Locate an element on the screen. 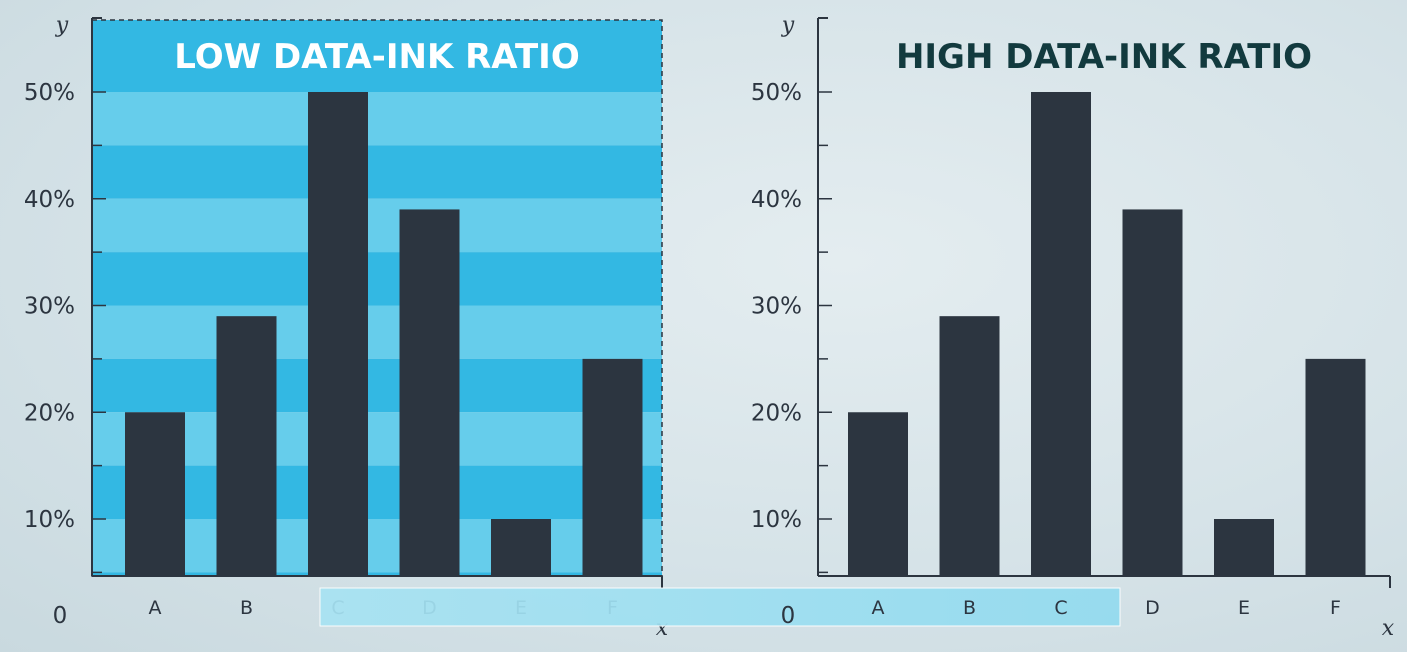  highlight-band is located at coordinates (720, 607).